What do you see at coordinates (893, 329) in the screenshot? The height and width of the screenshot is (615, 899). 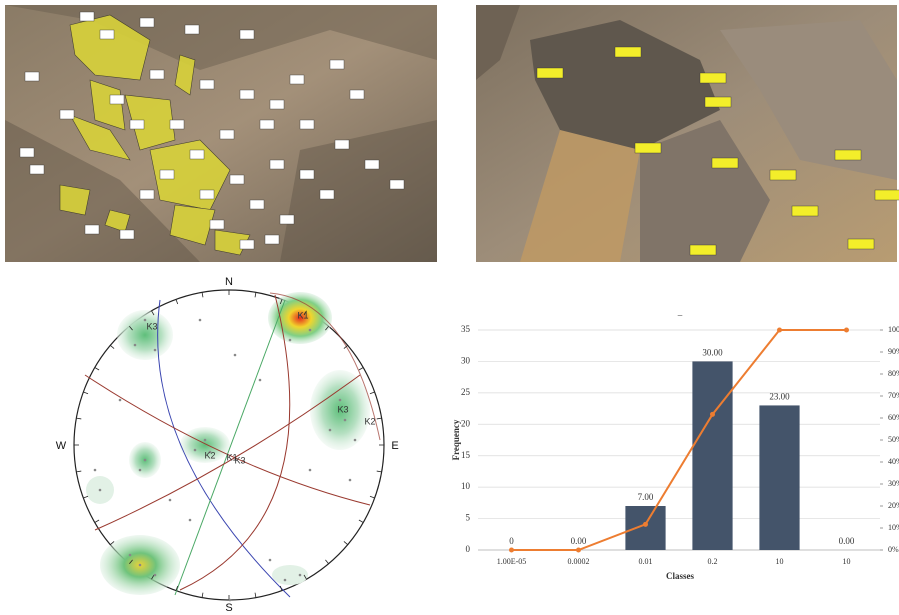 I see `y2-tick-label: 100%` at bounding box center [893, 329].